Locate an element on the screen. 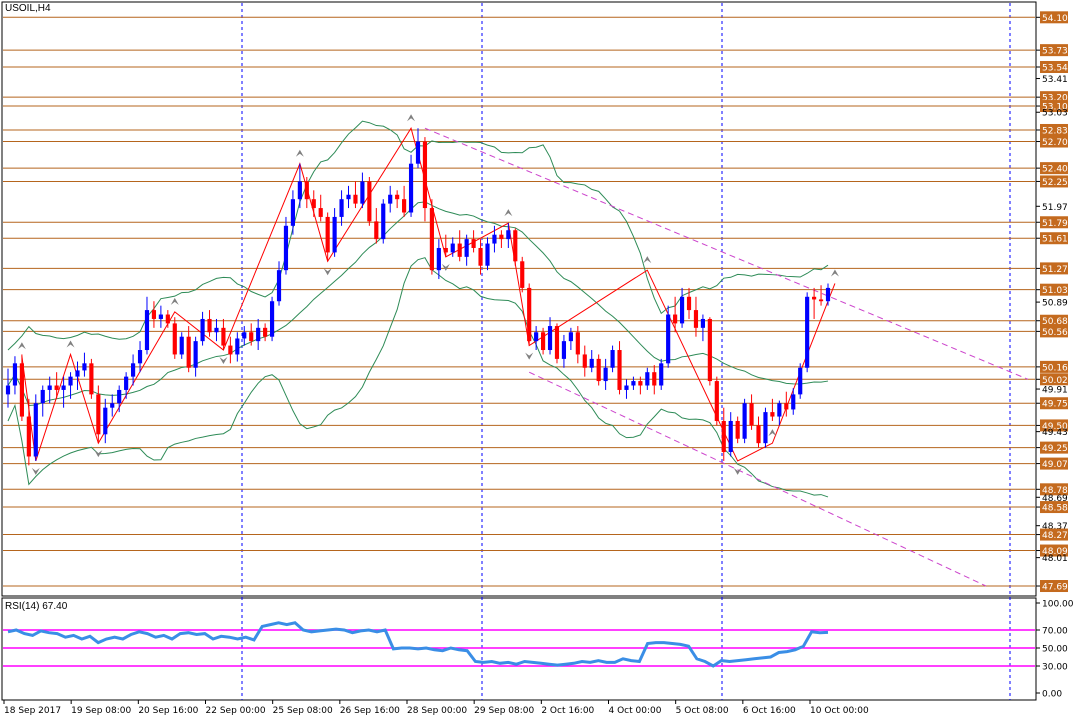 The height and width of the screenshot is (720, 1080). x-tick-label: 5 Oct 08:00 is located at coordinates (702, 711).